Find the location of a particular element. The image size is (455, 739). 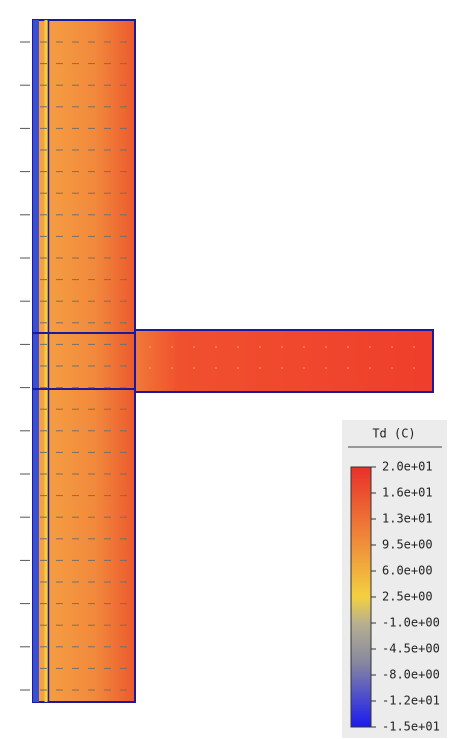

legend-label: -1.0e+00 is located at coordinates (411, 623).